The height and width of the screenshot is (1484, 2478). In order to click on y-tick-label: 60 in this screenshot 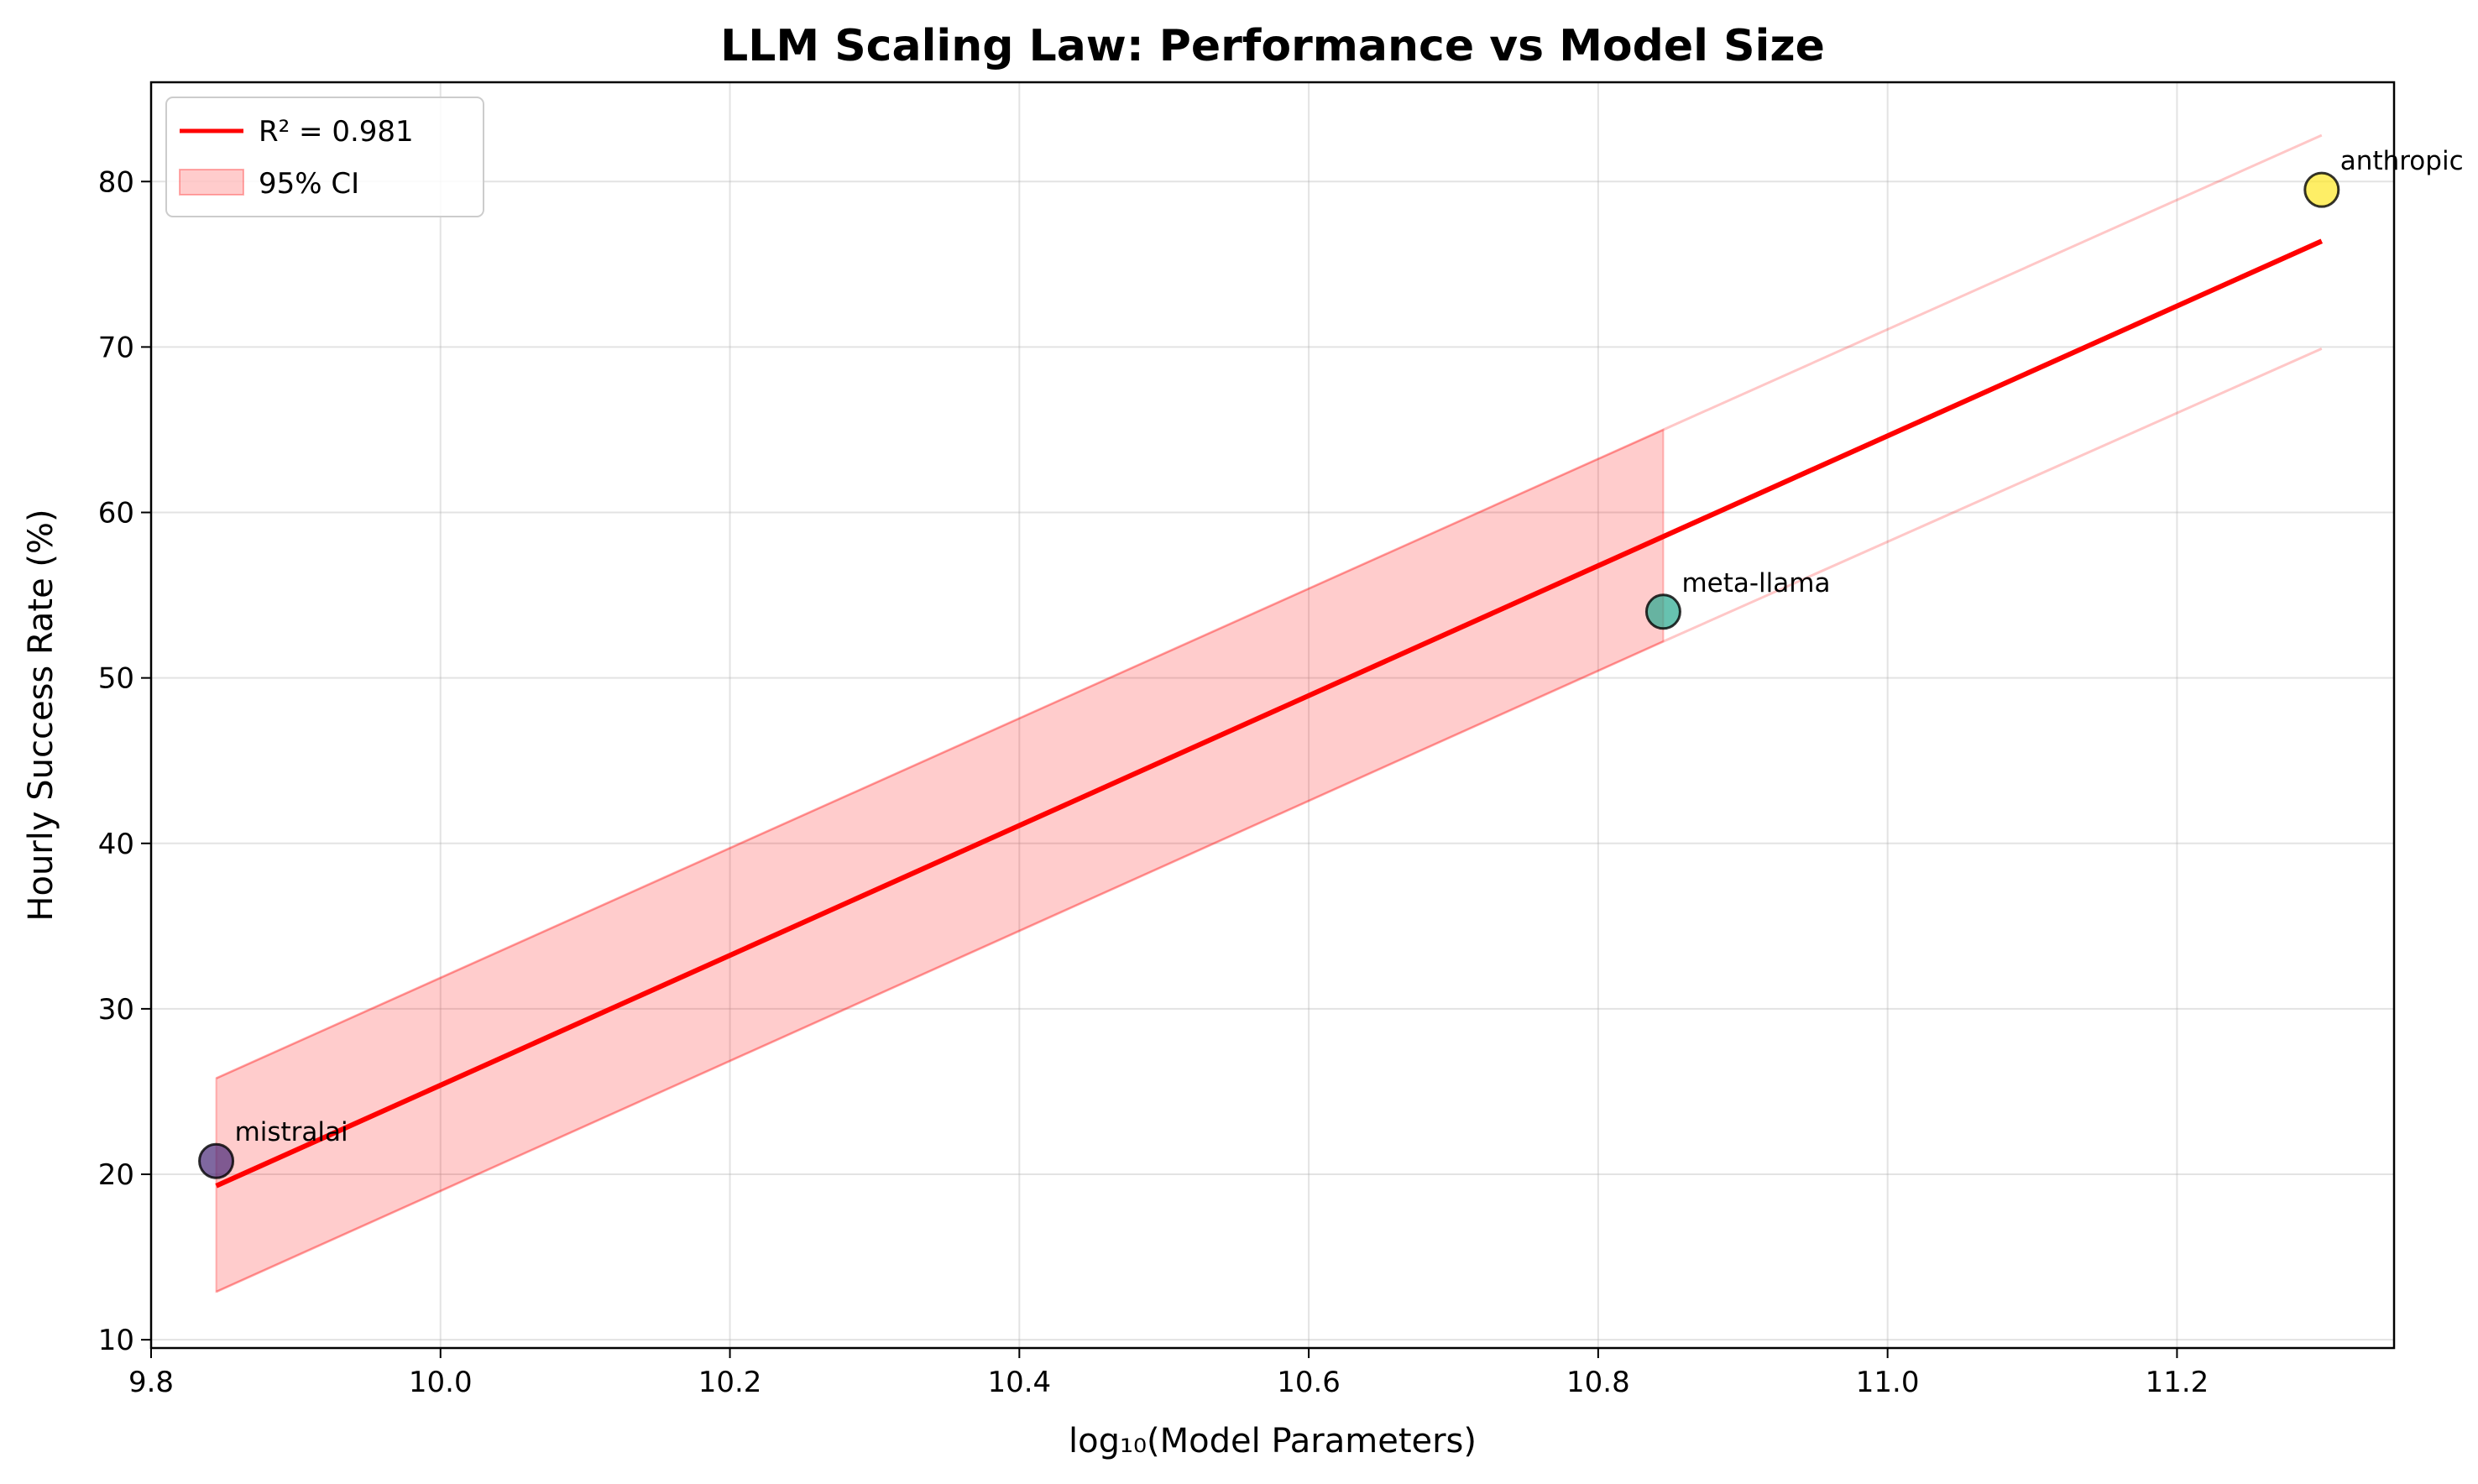, I will do `click(116, 513)`.